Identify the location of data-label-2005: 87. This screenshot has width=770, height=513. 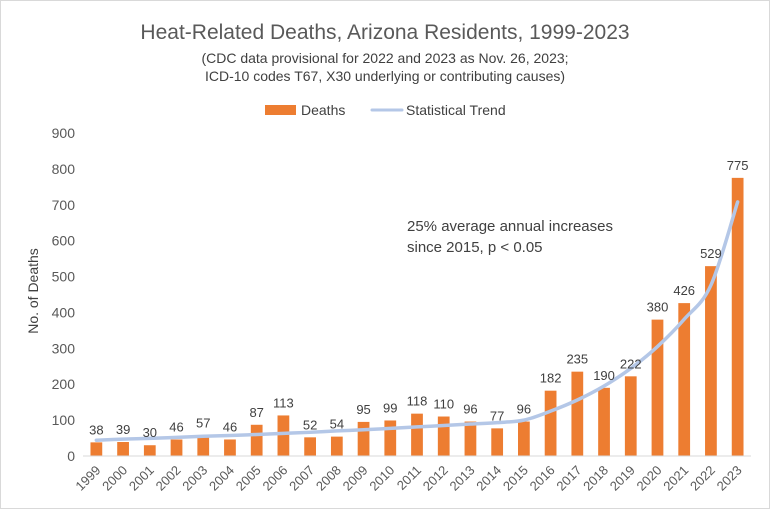
(256, 412).